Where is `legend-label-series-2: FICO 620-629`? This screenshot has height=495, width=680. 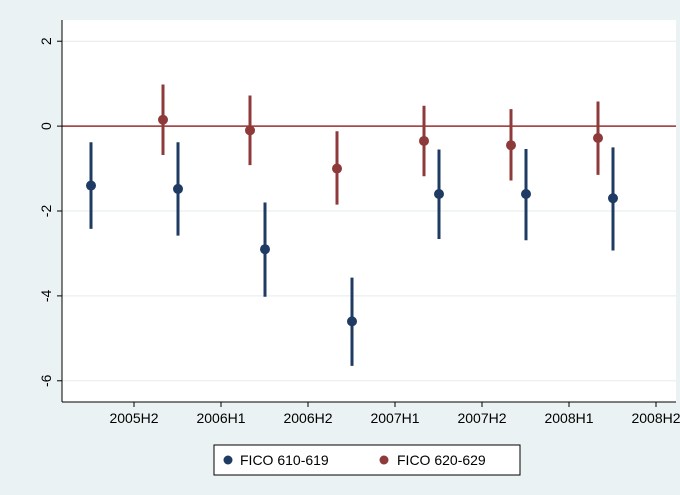
legend-label-series-2: FICO 620-629 is located at coordinates (441, 460).